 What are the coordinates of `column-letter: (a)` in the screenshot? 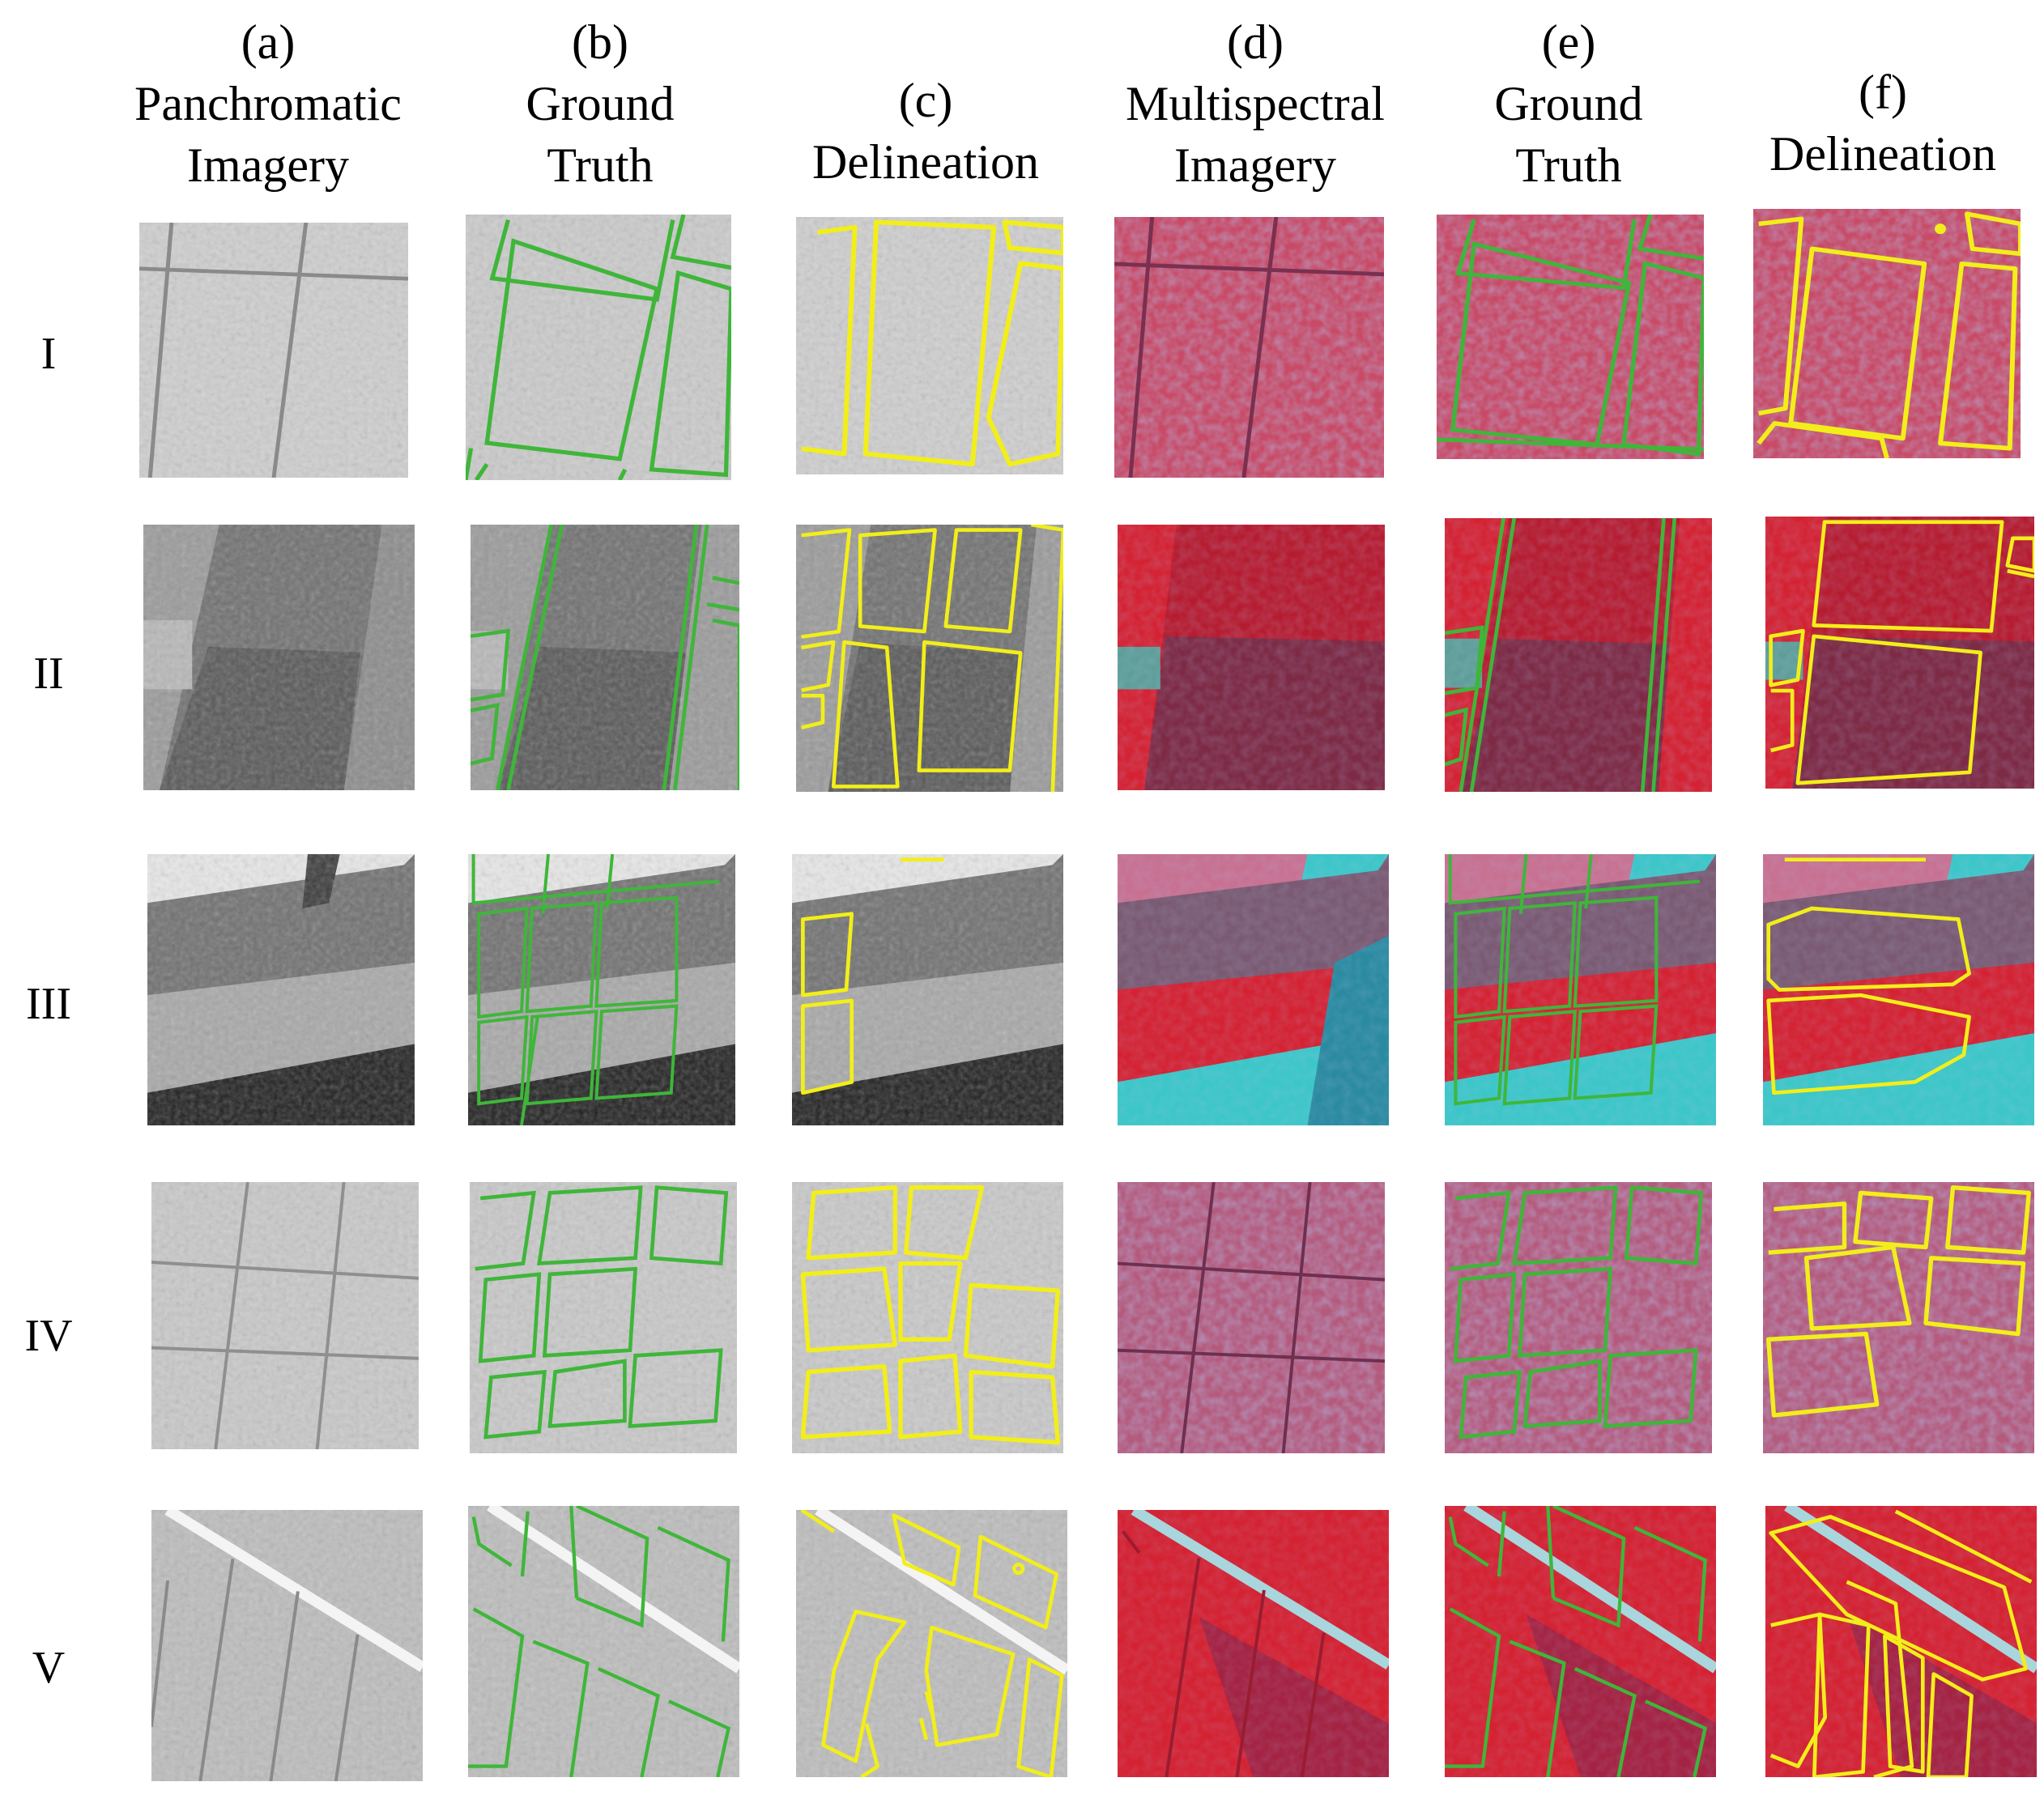 It's located at (268, 42).